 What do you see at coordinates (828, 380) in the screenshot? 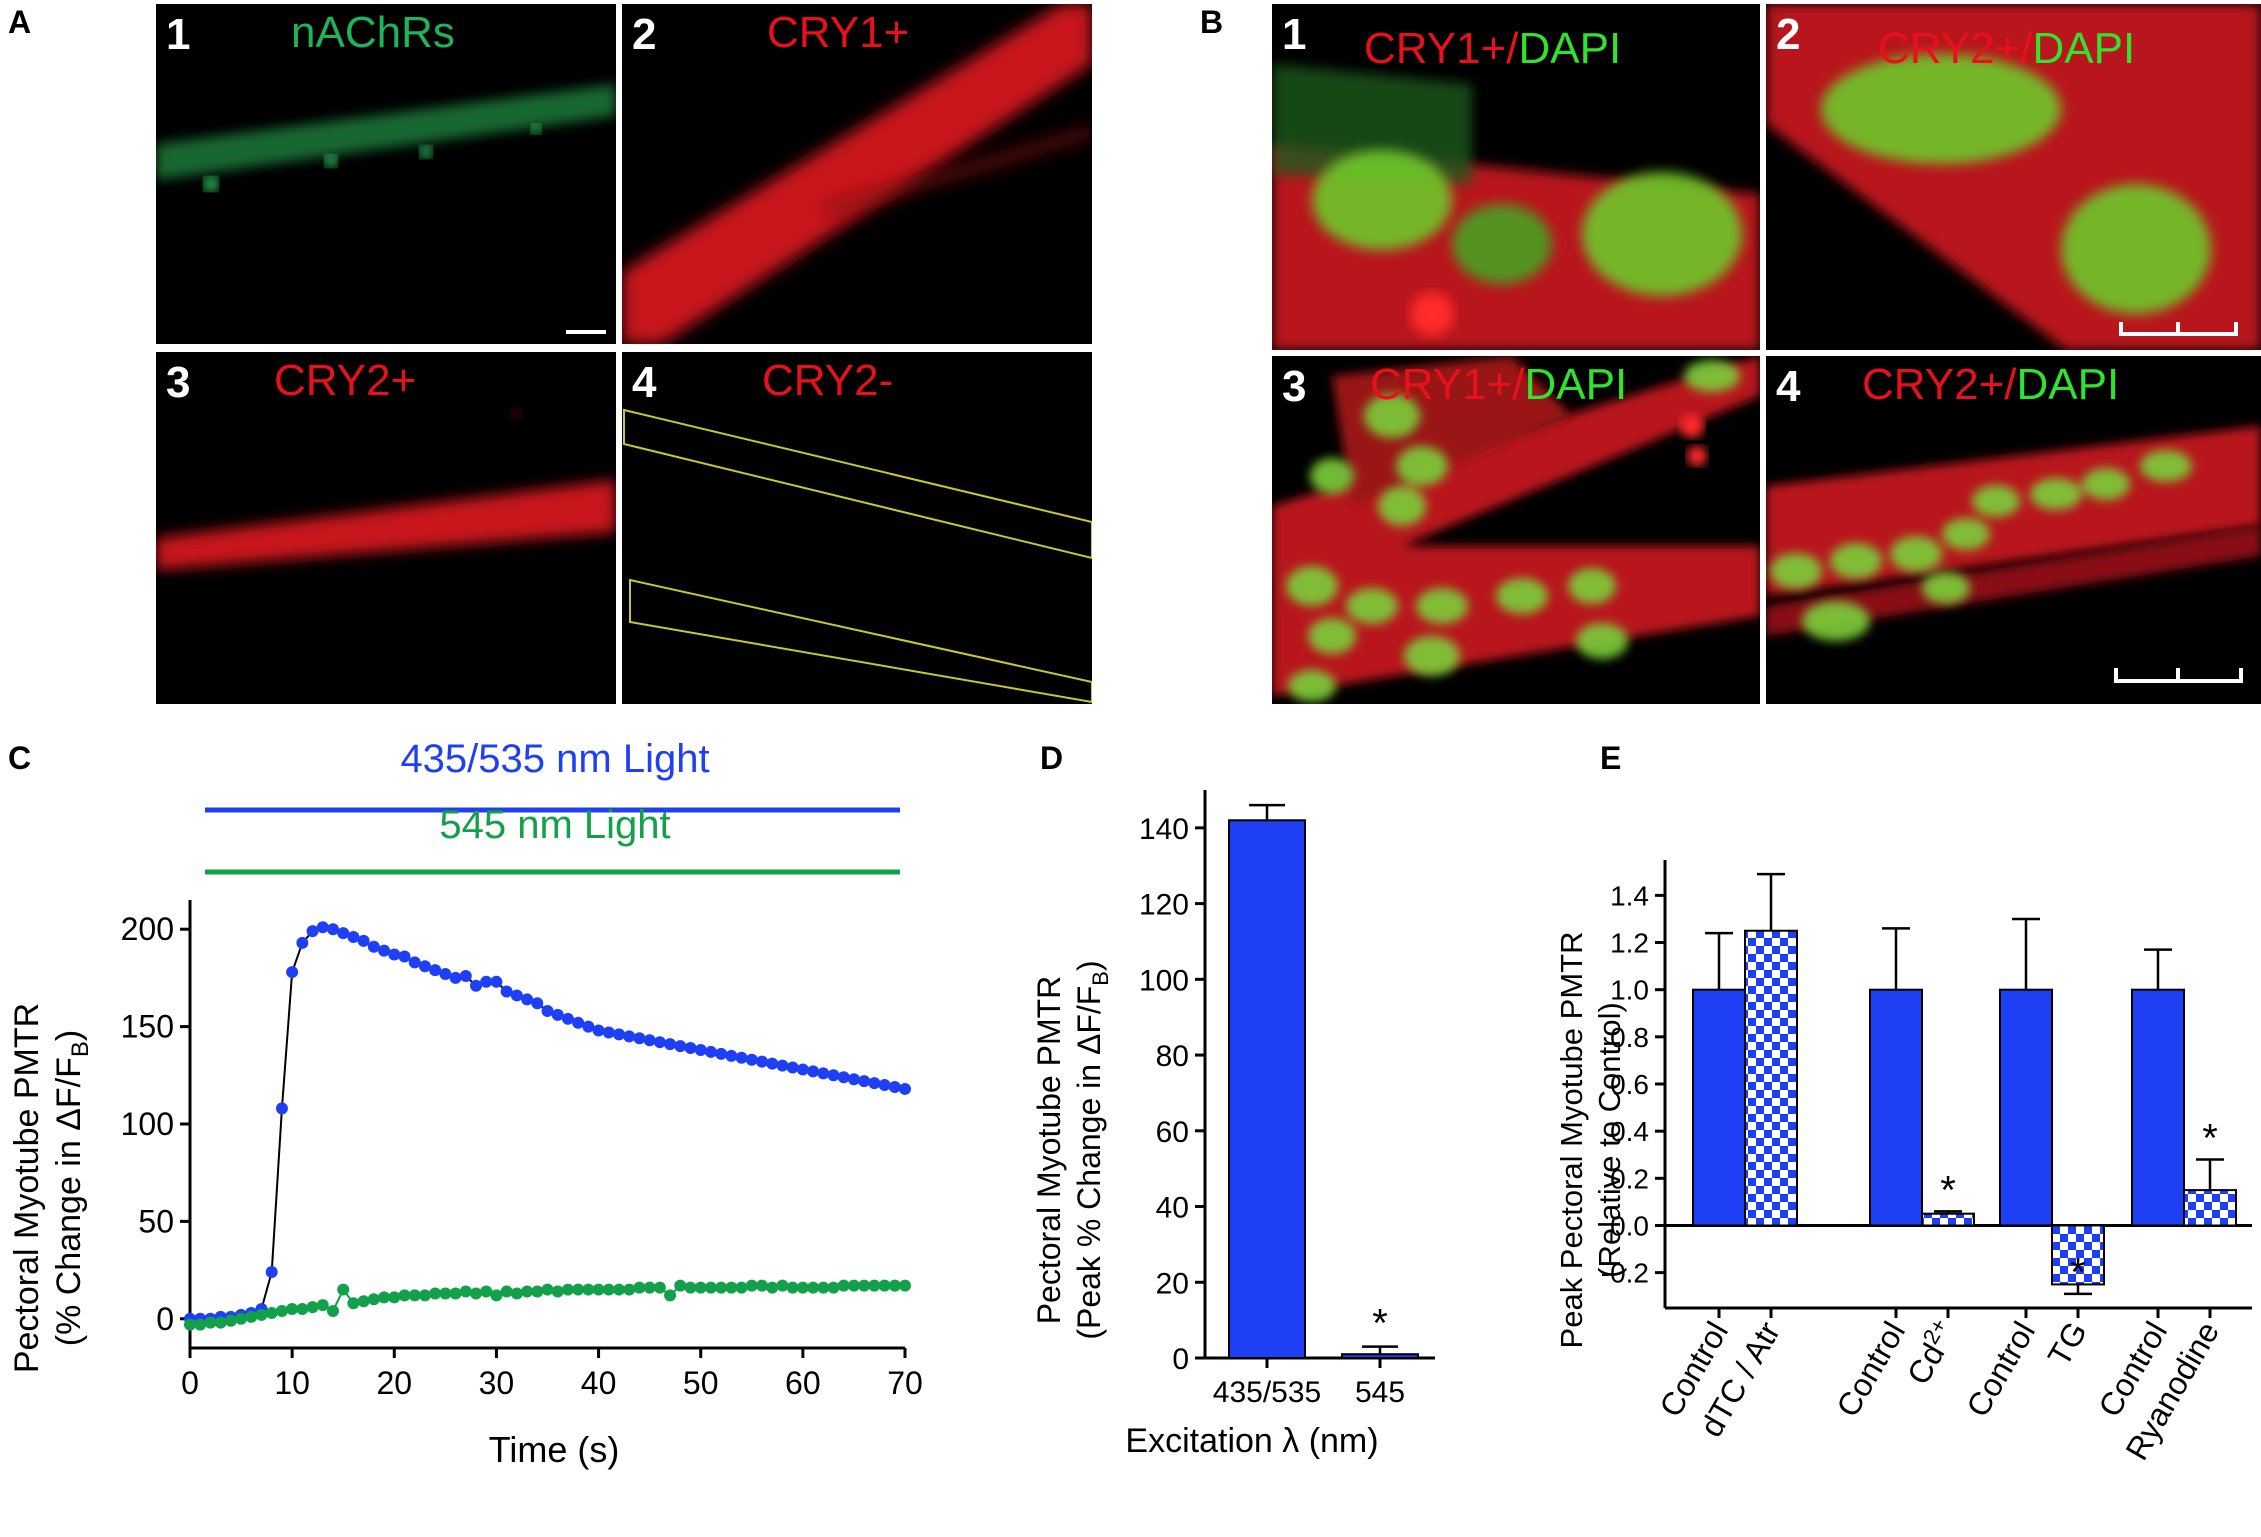
I see `tile-title: CRY2-` at bounding box center [828, 380].